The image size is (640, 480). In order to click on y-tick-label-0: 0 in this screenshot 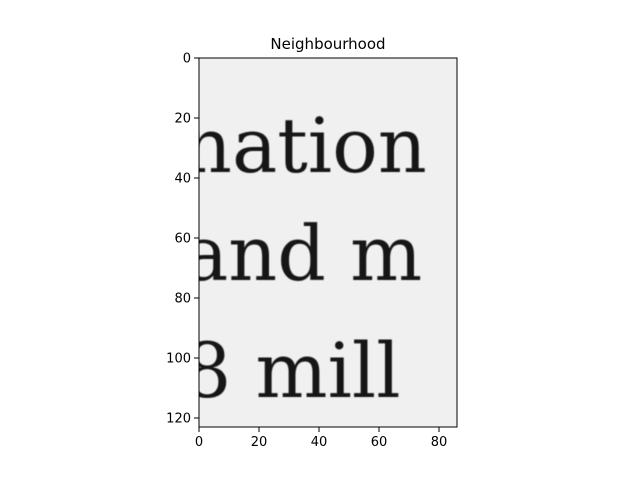, I will do `click(187, 59)`.